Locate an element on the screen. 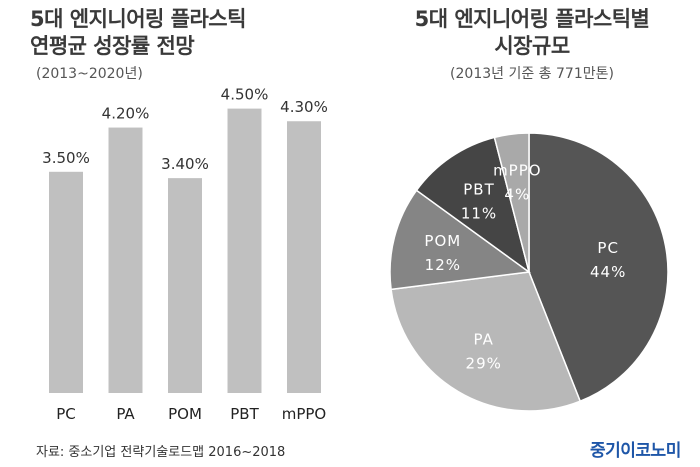  bar-chart-subtitle: (2013~2020년) is located at coordinates (89, 74).